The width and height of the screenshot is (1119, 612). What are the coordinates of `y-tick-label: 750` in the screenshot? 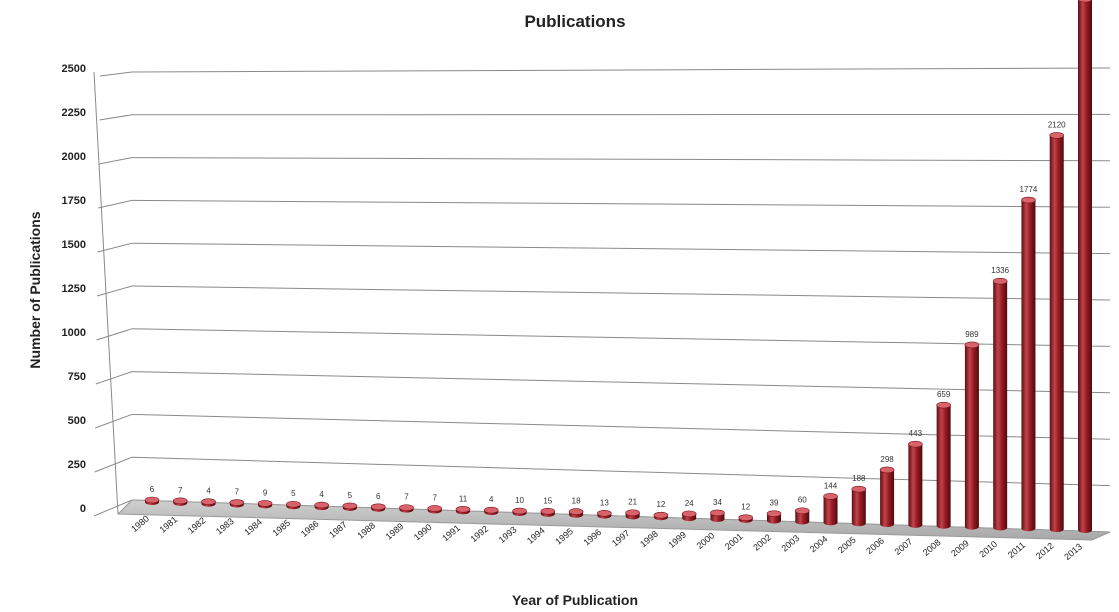 It's located at (77, 377).